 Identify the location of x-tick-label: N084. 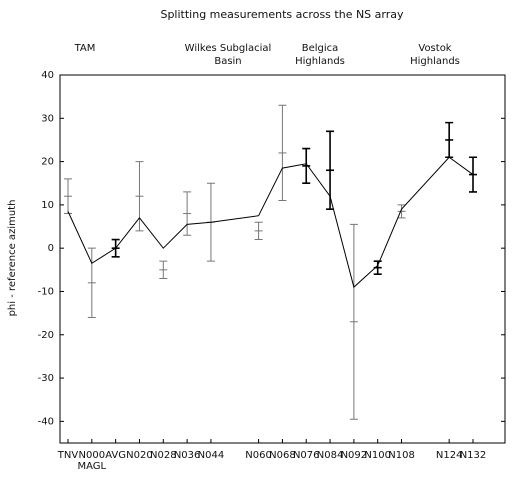
(330, 455).